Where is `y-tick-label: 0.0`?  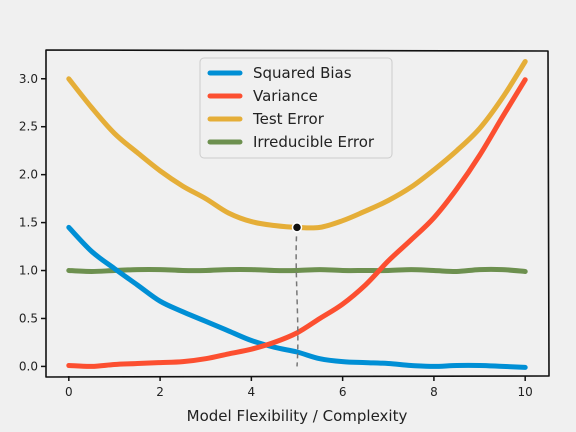 y-tick-label: 0.0 is located at coordinates (28, 366).